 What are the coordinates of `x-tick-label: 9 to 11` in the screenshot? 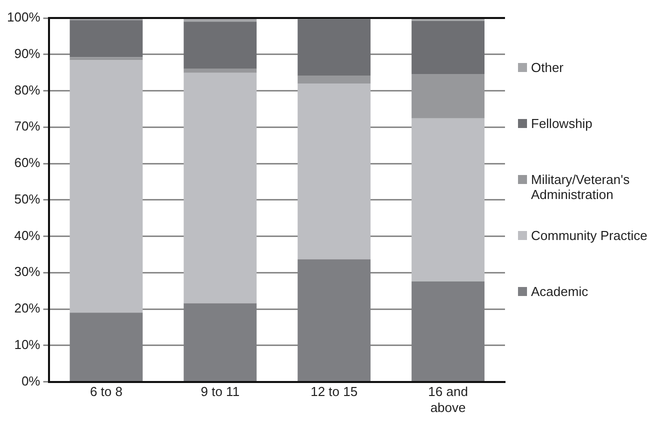 It's located at (220, 392).